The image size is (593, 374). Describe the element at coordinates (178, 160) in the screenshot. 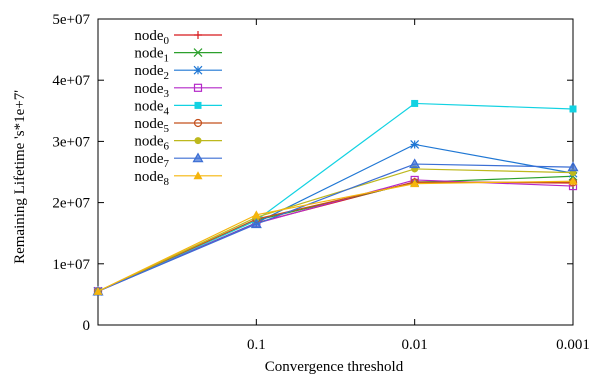

I see `legend-item: node7` at that location.